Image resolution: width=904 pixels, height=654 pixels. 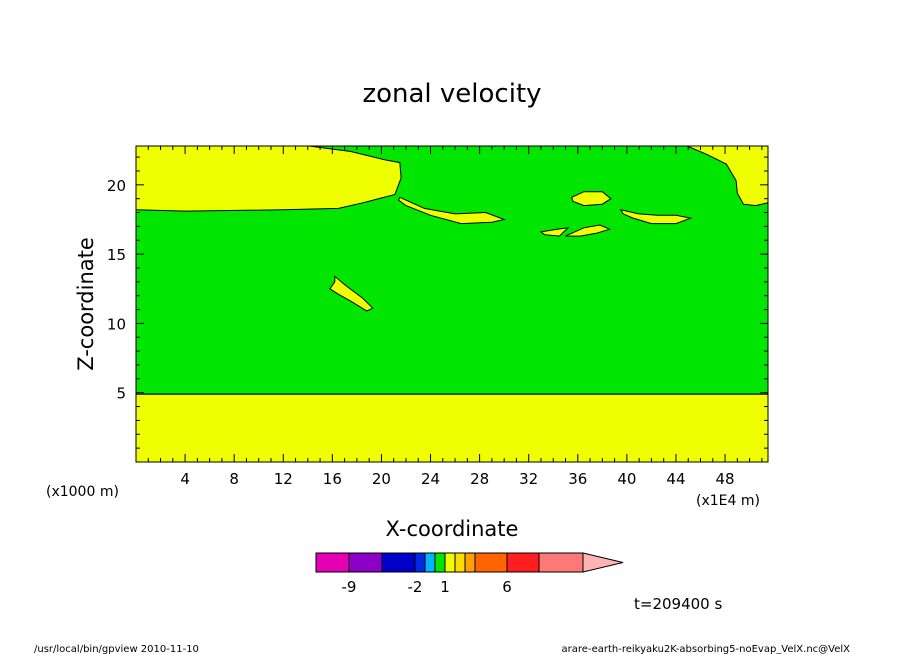 What do you see at coordinates (507, 587) in the screenshot?
I see `colorbar-tick-label: 6` at bounding box center [507, 587].